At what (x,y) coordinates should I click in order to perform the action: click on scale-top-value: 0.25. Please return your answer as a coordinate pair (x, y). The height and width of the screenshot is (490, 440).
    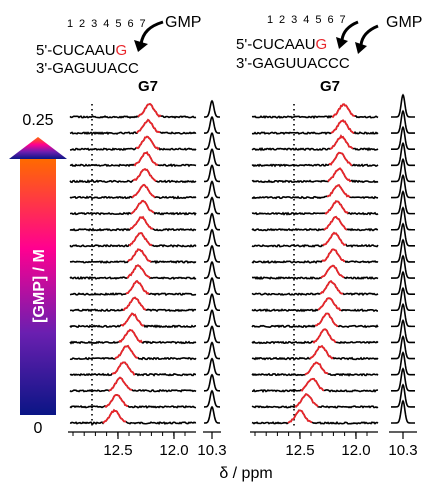
    Looking at the image, I should click on (37, 120).